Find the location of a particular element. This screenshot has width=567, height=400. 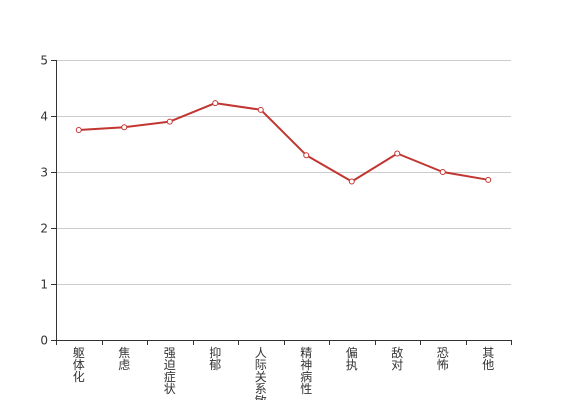

y-tick-label: 0 is located at coordinates (44, 341).